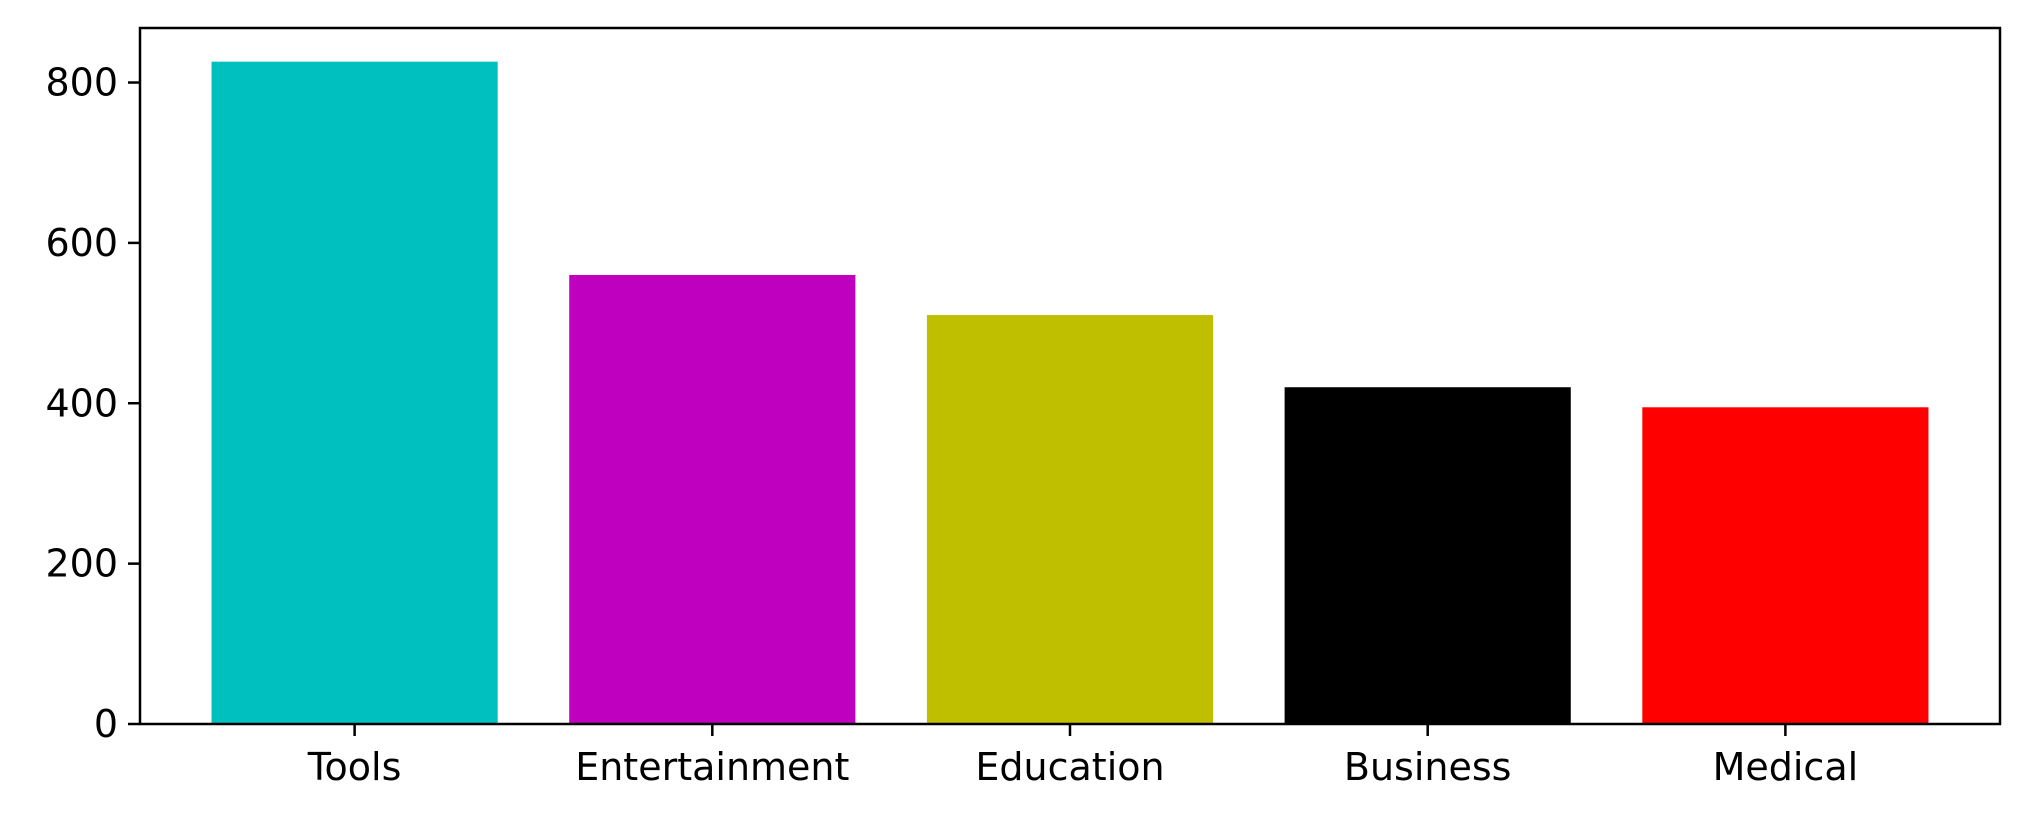 The height and width of the screenshot is (822, 2028). I want to click on y-tick-label-800: 800, so click(81, 83).